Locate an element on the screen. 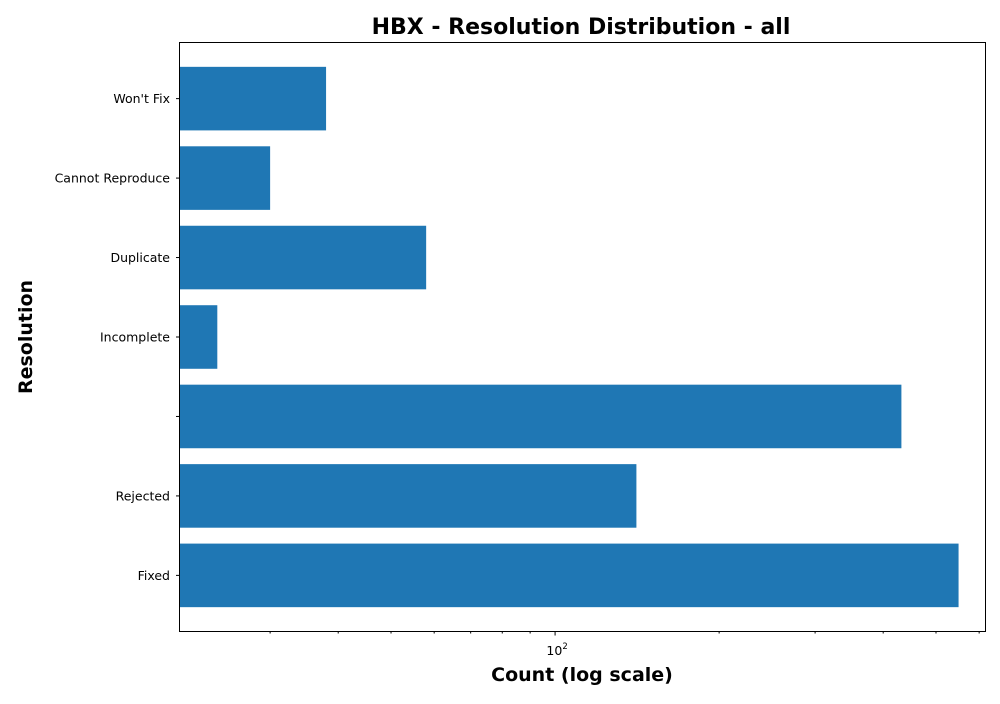 This screenshot has height=704, width=1000. y-tick-label-rejected: Rejected is located at coordinates (143, 495).